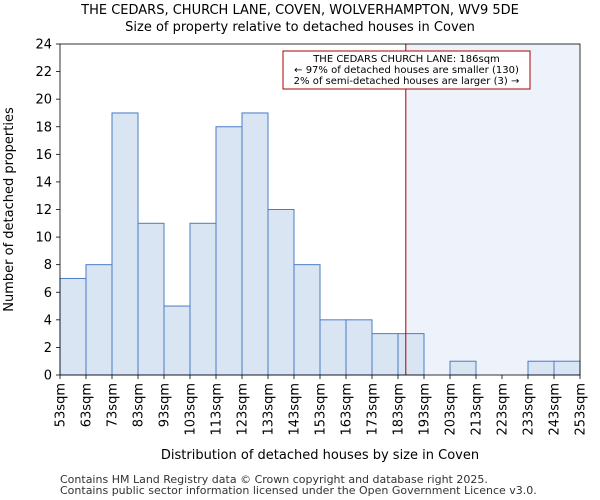 This screenshot has width=600, height=500. What do you see at coordinates (43, 182) in the screenshot?
I see `y-tick-label: 14` at bounding box center [43, 182].